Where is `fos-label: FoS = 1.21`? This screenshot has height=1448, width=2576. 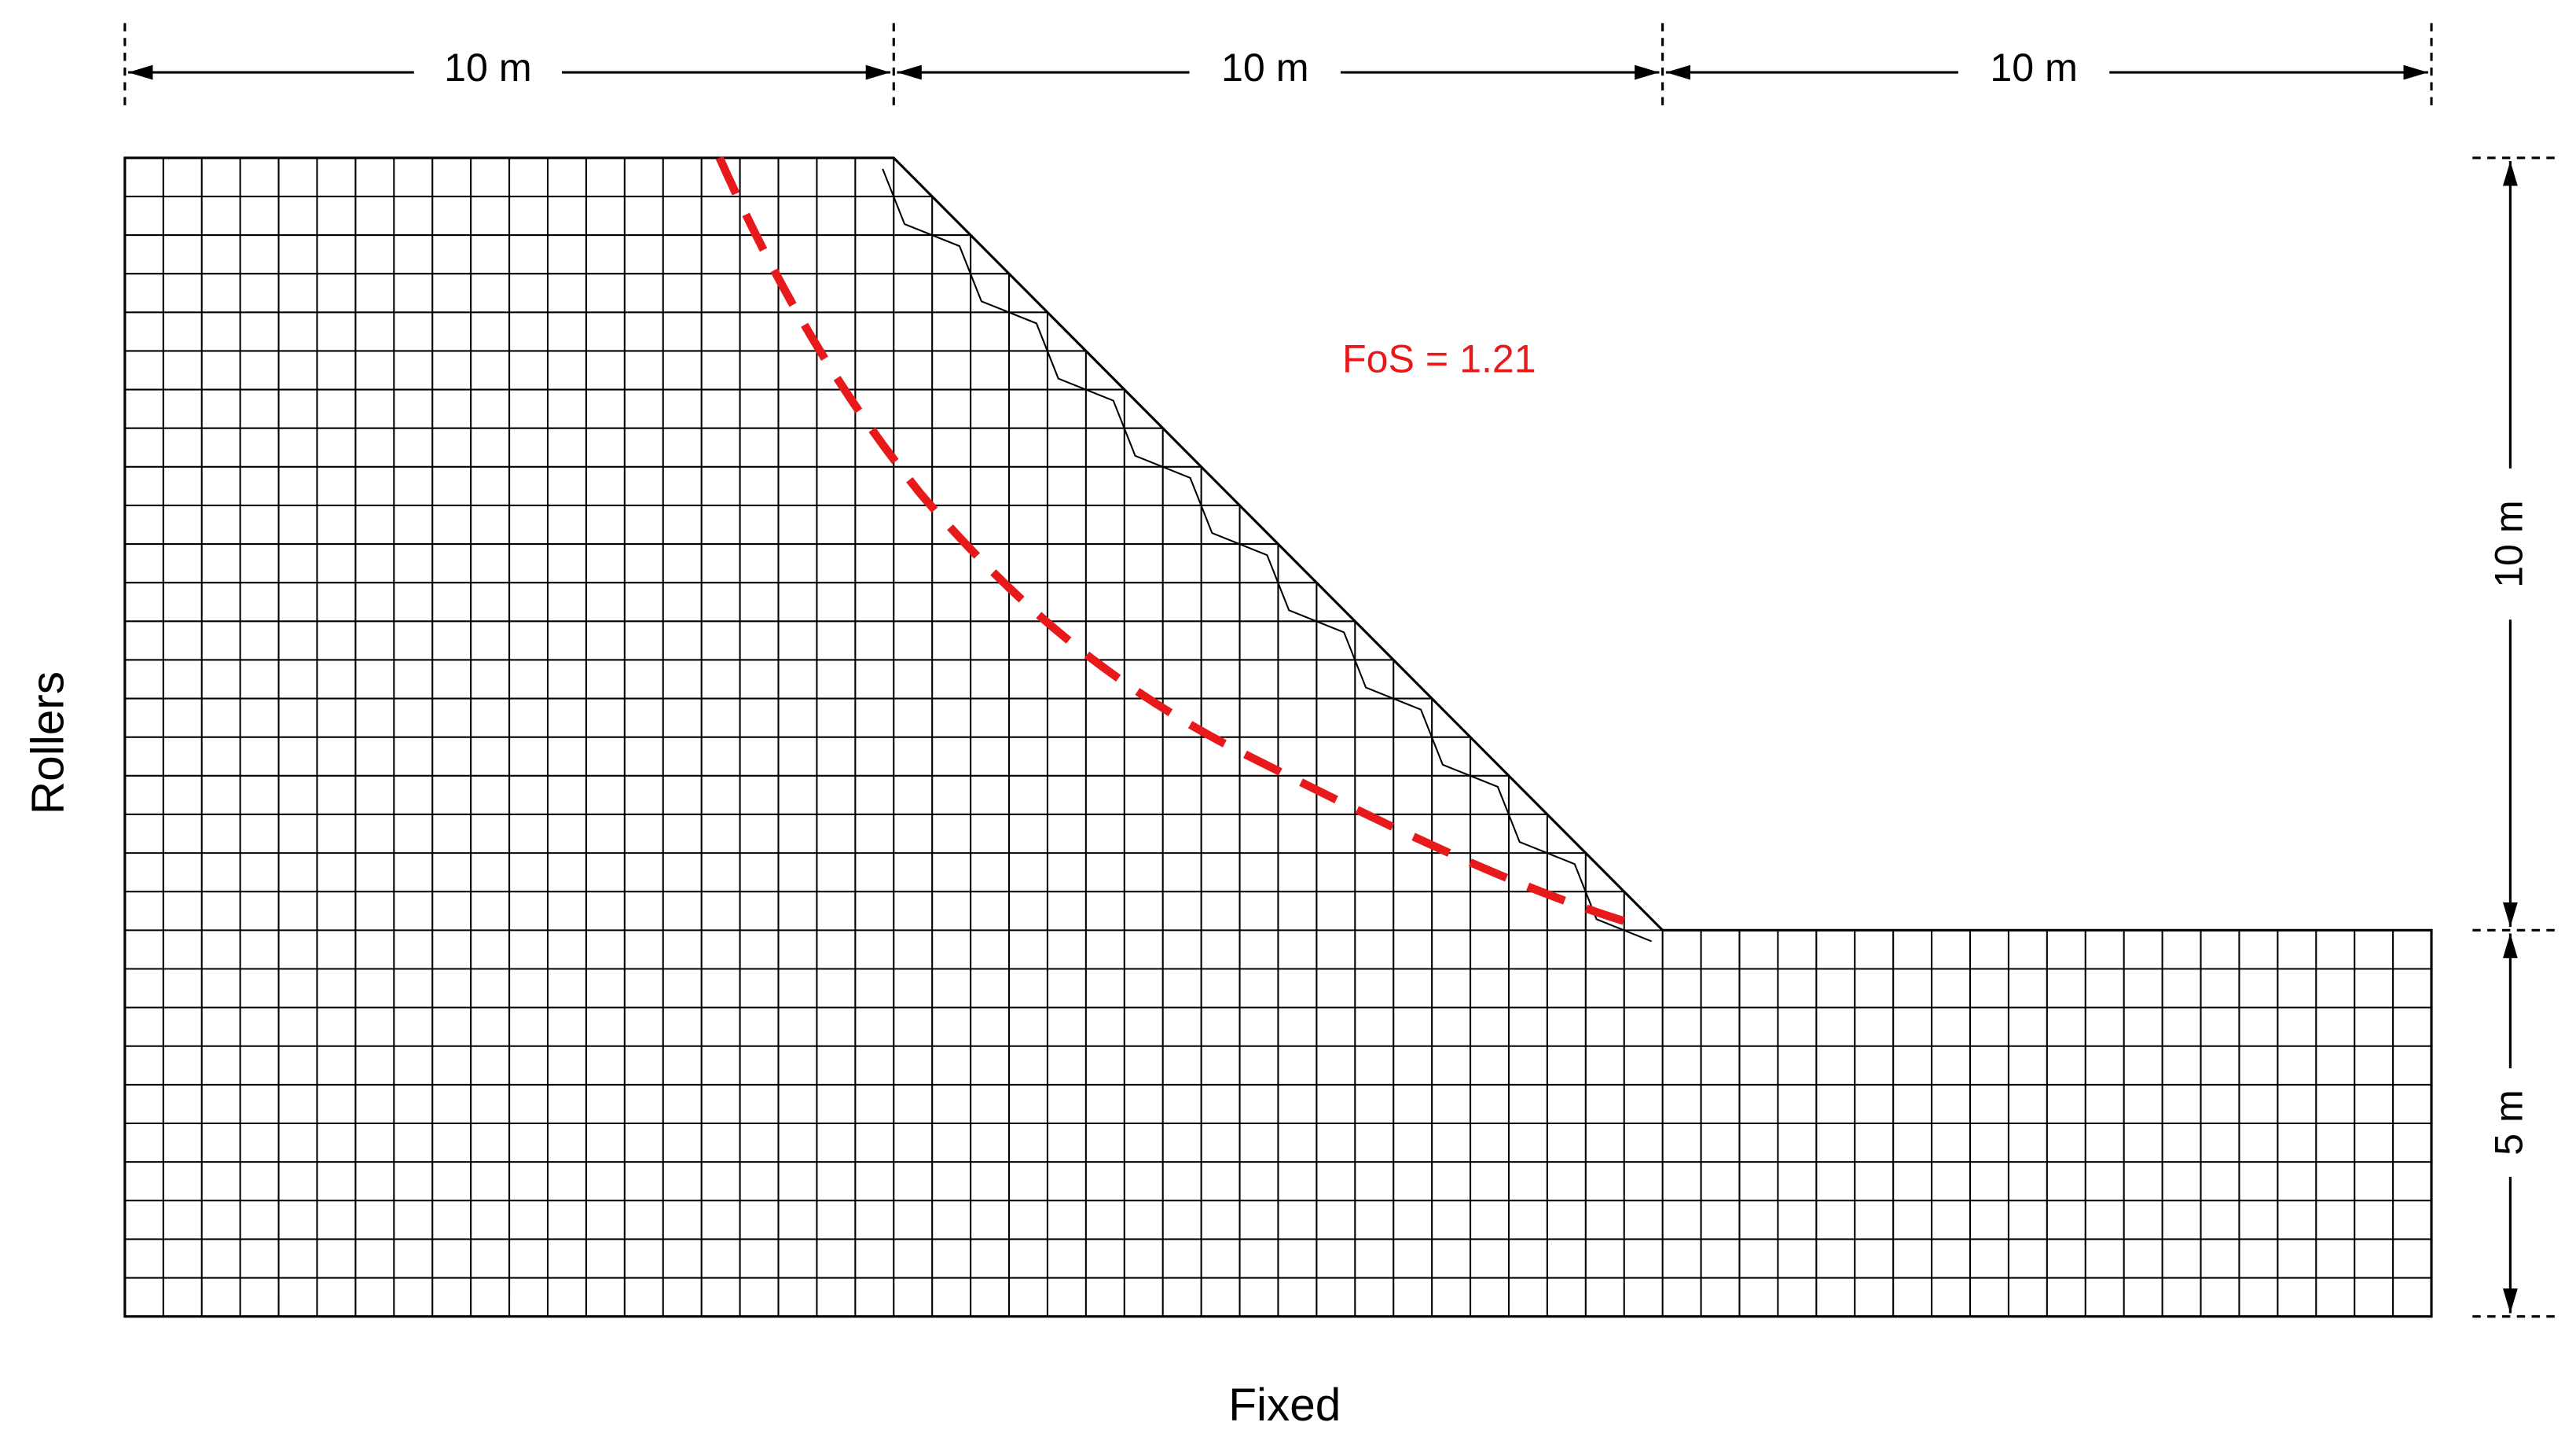 fos-label: FoS = 1.21 is located at coordinates (1439, 358).